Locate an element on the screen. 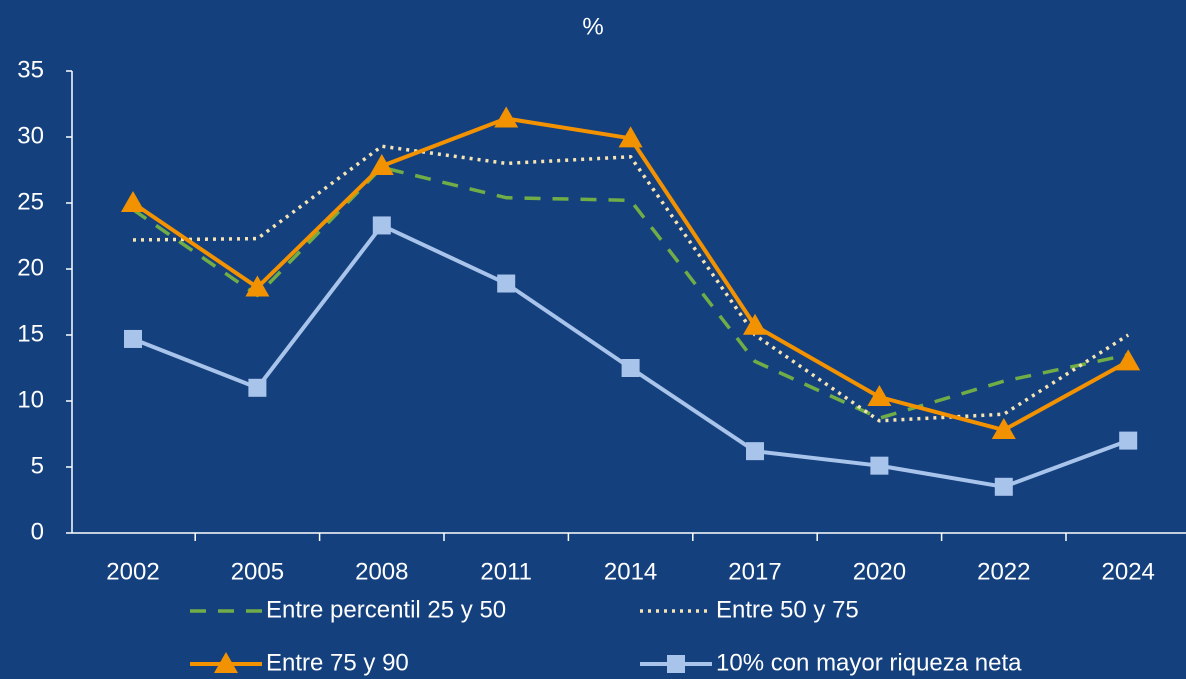 Image resolution: width=1186 pixels, height=679 pixels. x-tick-label: 2008 is located at coordinates (381, 571).